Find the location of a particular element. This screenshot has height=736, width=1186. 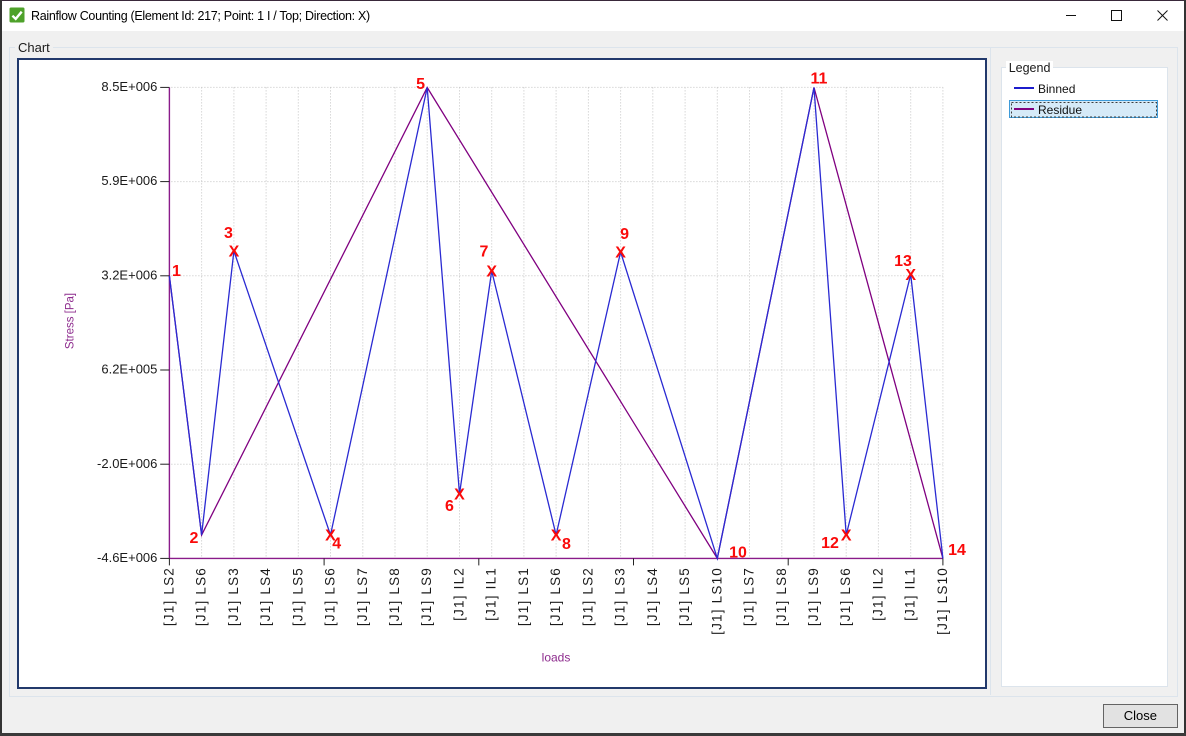

svg-text: 9 is located at coordinates (624, 234).